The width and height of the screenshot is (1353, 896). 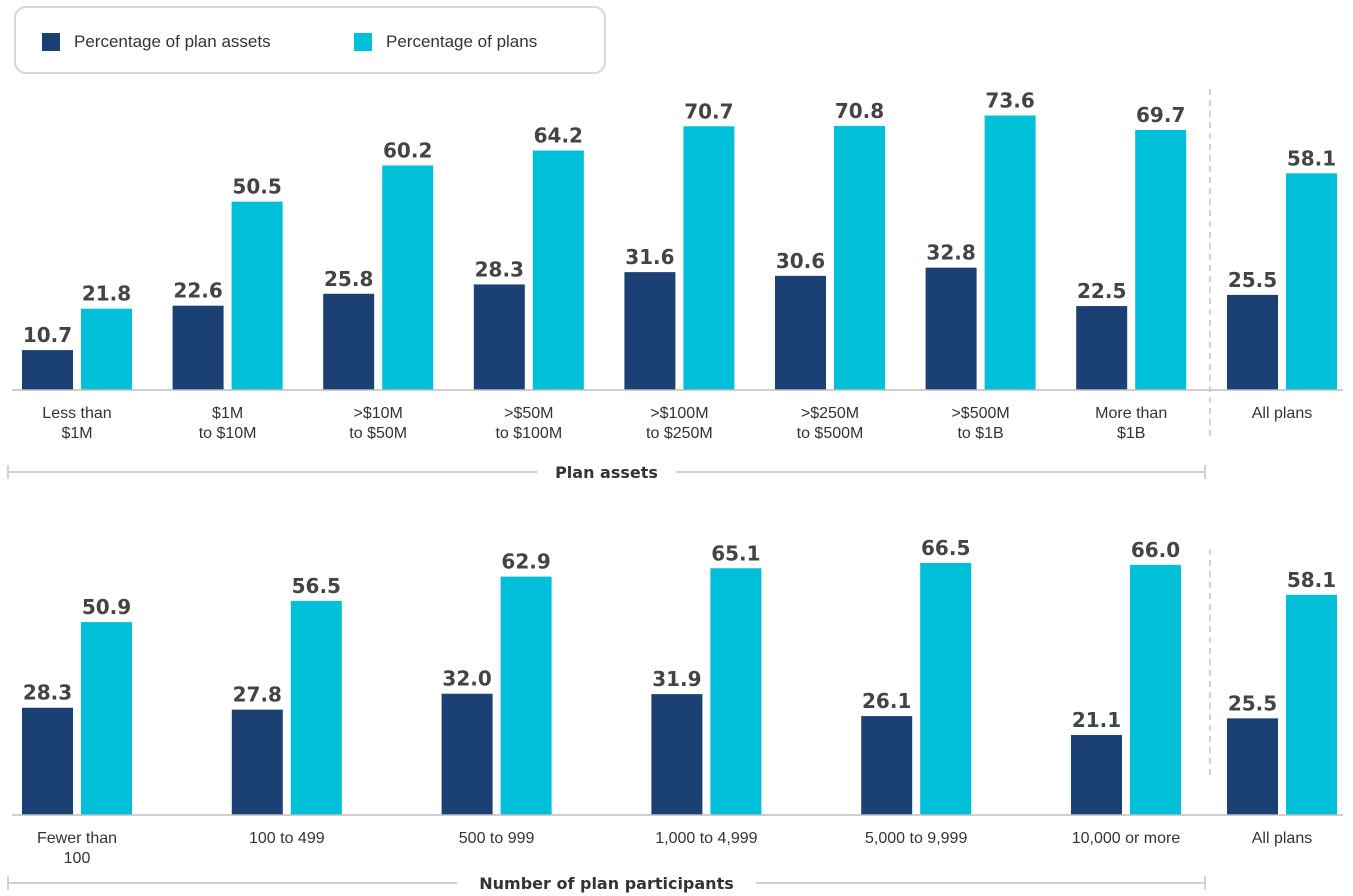 What do you see at coordinates (407, 150) in the screenshot?
I see `data-label-1-s2-3: 60.2` at bounding box center [407, 150].